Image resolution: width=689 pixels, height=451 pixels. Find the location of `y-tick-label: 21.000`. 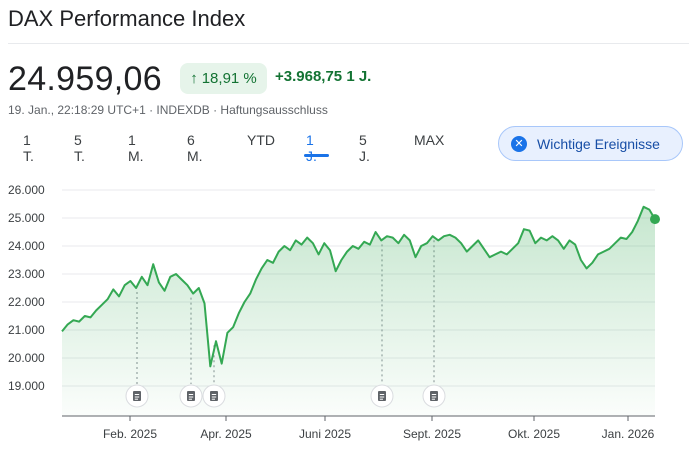

y-tick-label: 21.000 is located at coordinates (26, 330).